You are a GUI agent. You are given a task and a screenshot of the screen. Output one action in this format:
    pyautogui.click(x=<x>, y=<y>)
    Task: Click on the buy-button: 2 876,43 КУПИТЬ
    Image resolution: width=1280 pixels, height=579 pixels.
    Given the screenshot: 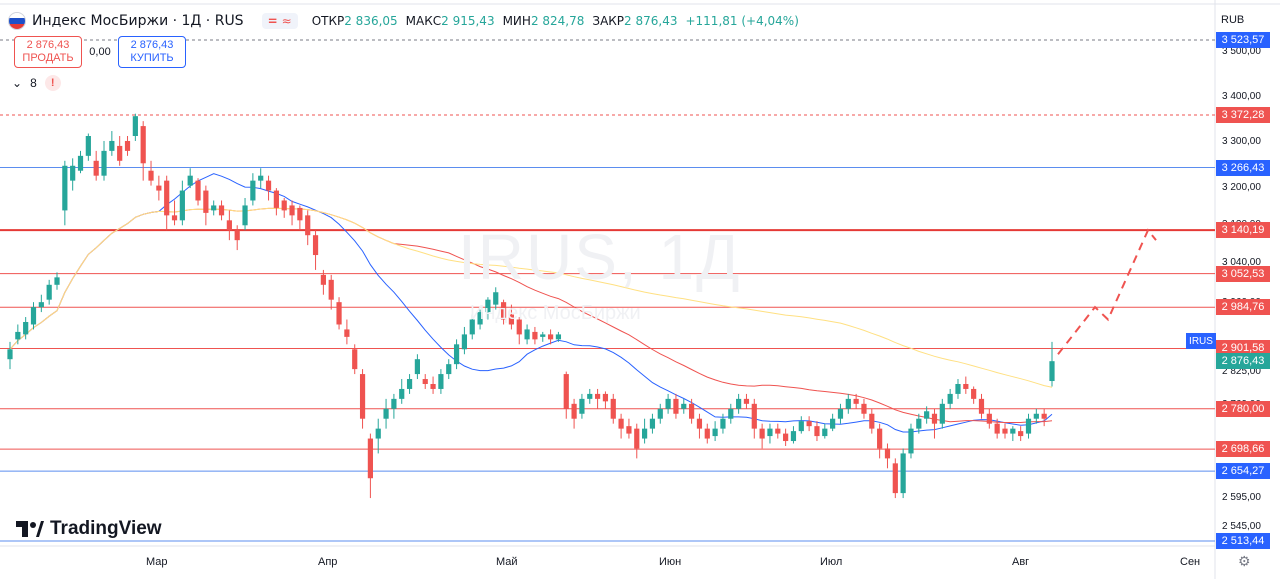 What is the action you would take?
    pyautogui.click(x=152, y=52)
    